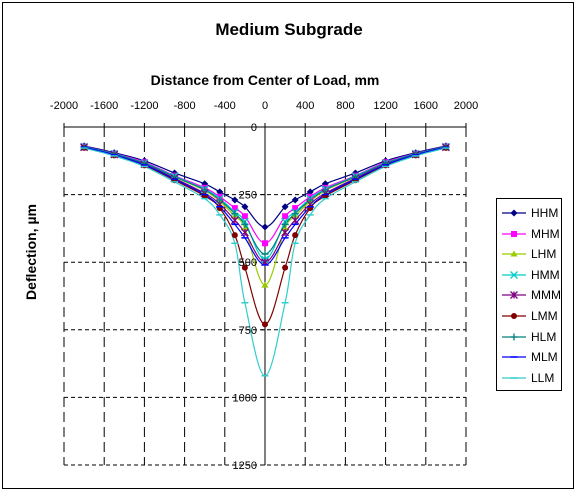  I want to click on legend-item-mlm: MLM, so click(530, 357).